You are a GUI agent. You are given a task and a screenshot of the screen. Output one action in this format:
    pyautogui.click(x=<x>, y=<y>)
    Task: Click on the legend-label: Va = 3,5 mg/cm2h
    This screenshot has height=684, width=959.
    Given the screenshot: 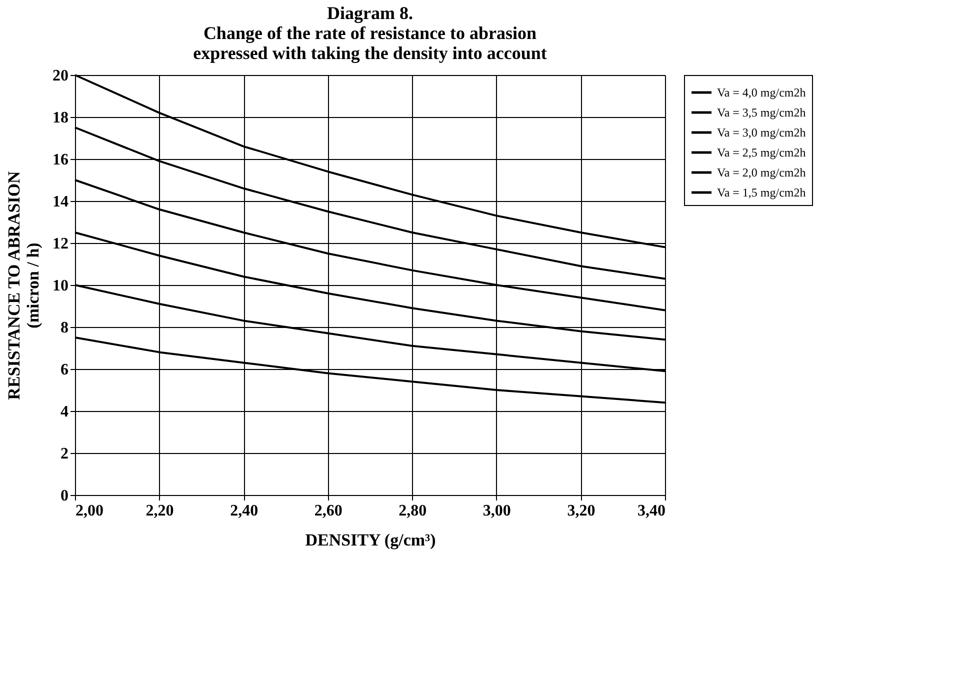 What is the action you would take?
    pyautogui.click(x=761, y=113)
    